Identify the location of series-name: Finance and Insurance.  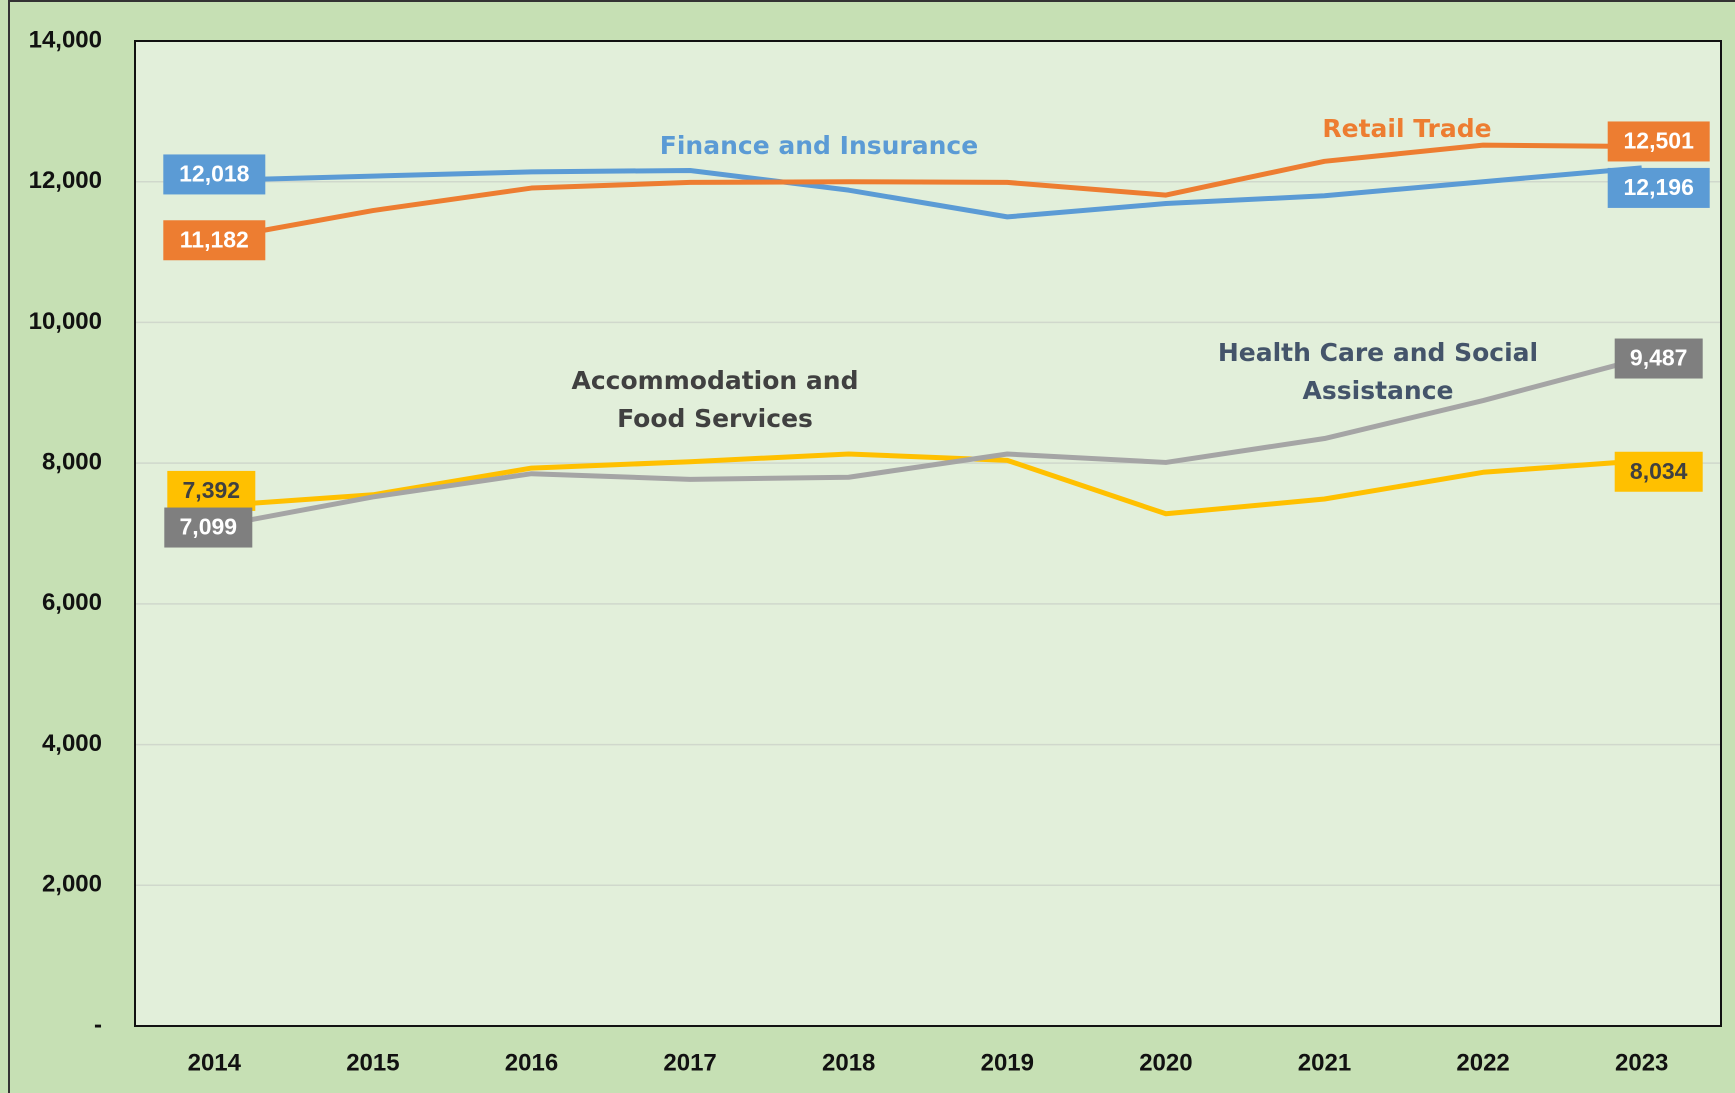
(819, 145).